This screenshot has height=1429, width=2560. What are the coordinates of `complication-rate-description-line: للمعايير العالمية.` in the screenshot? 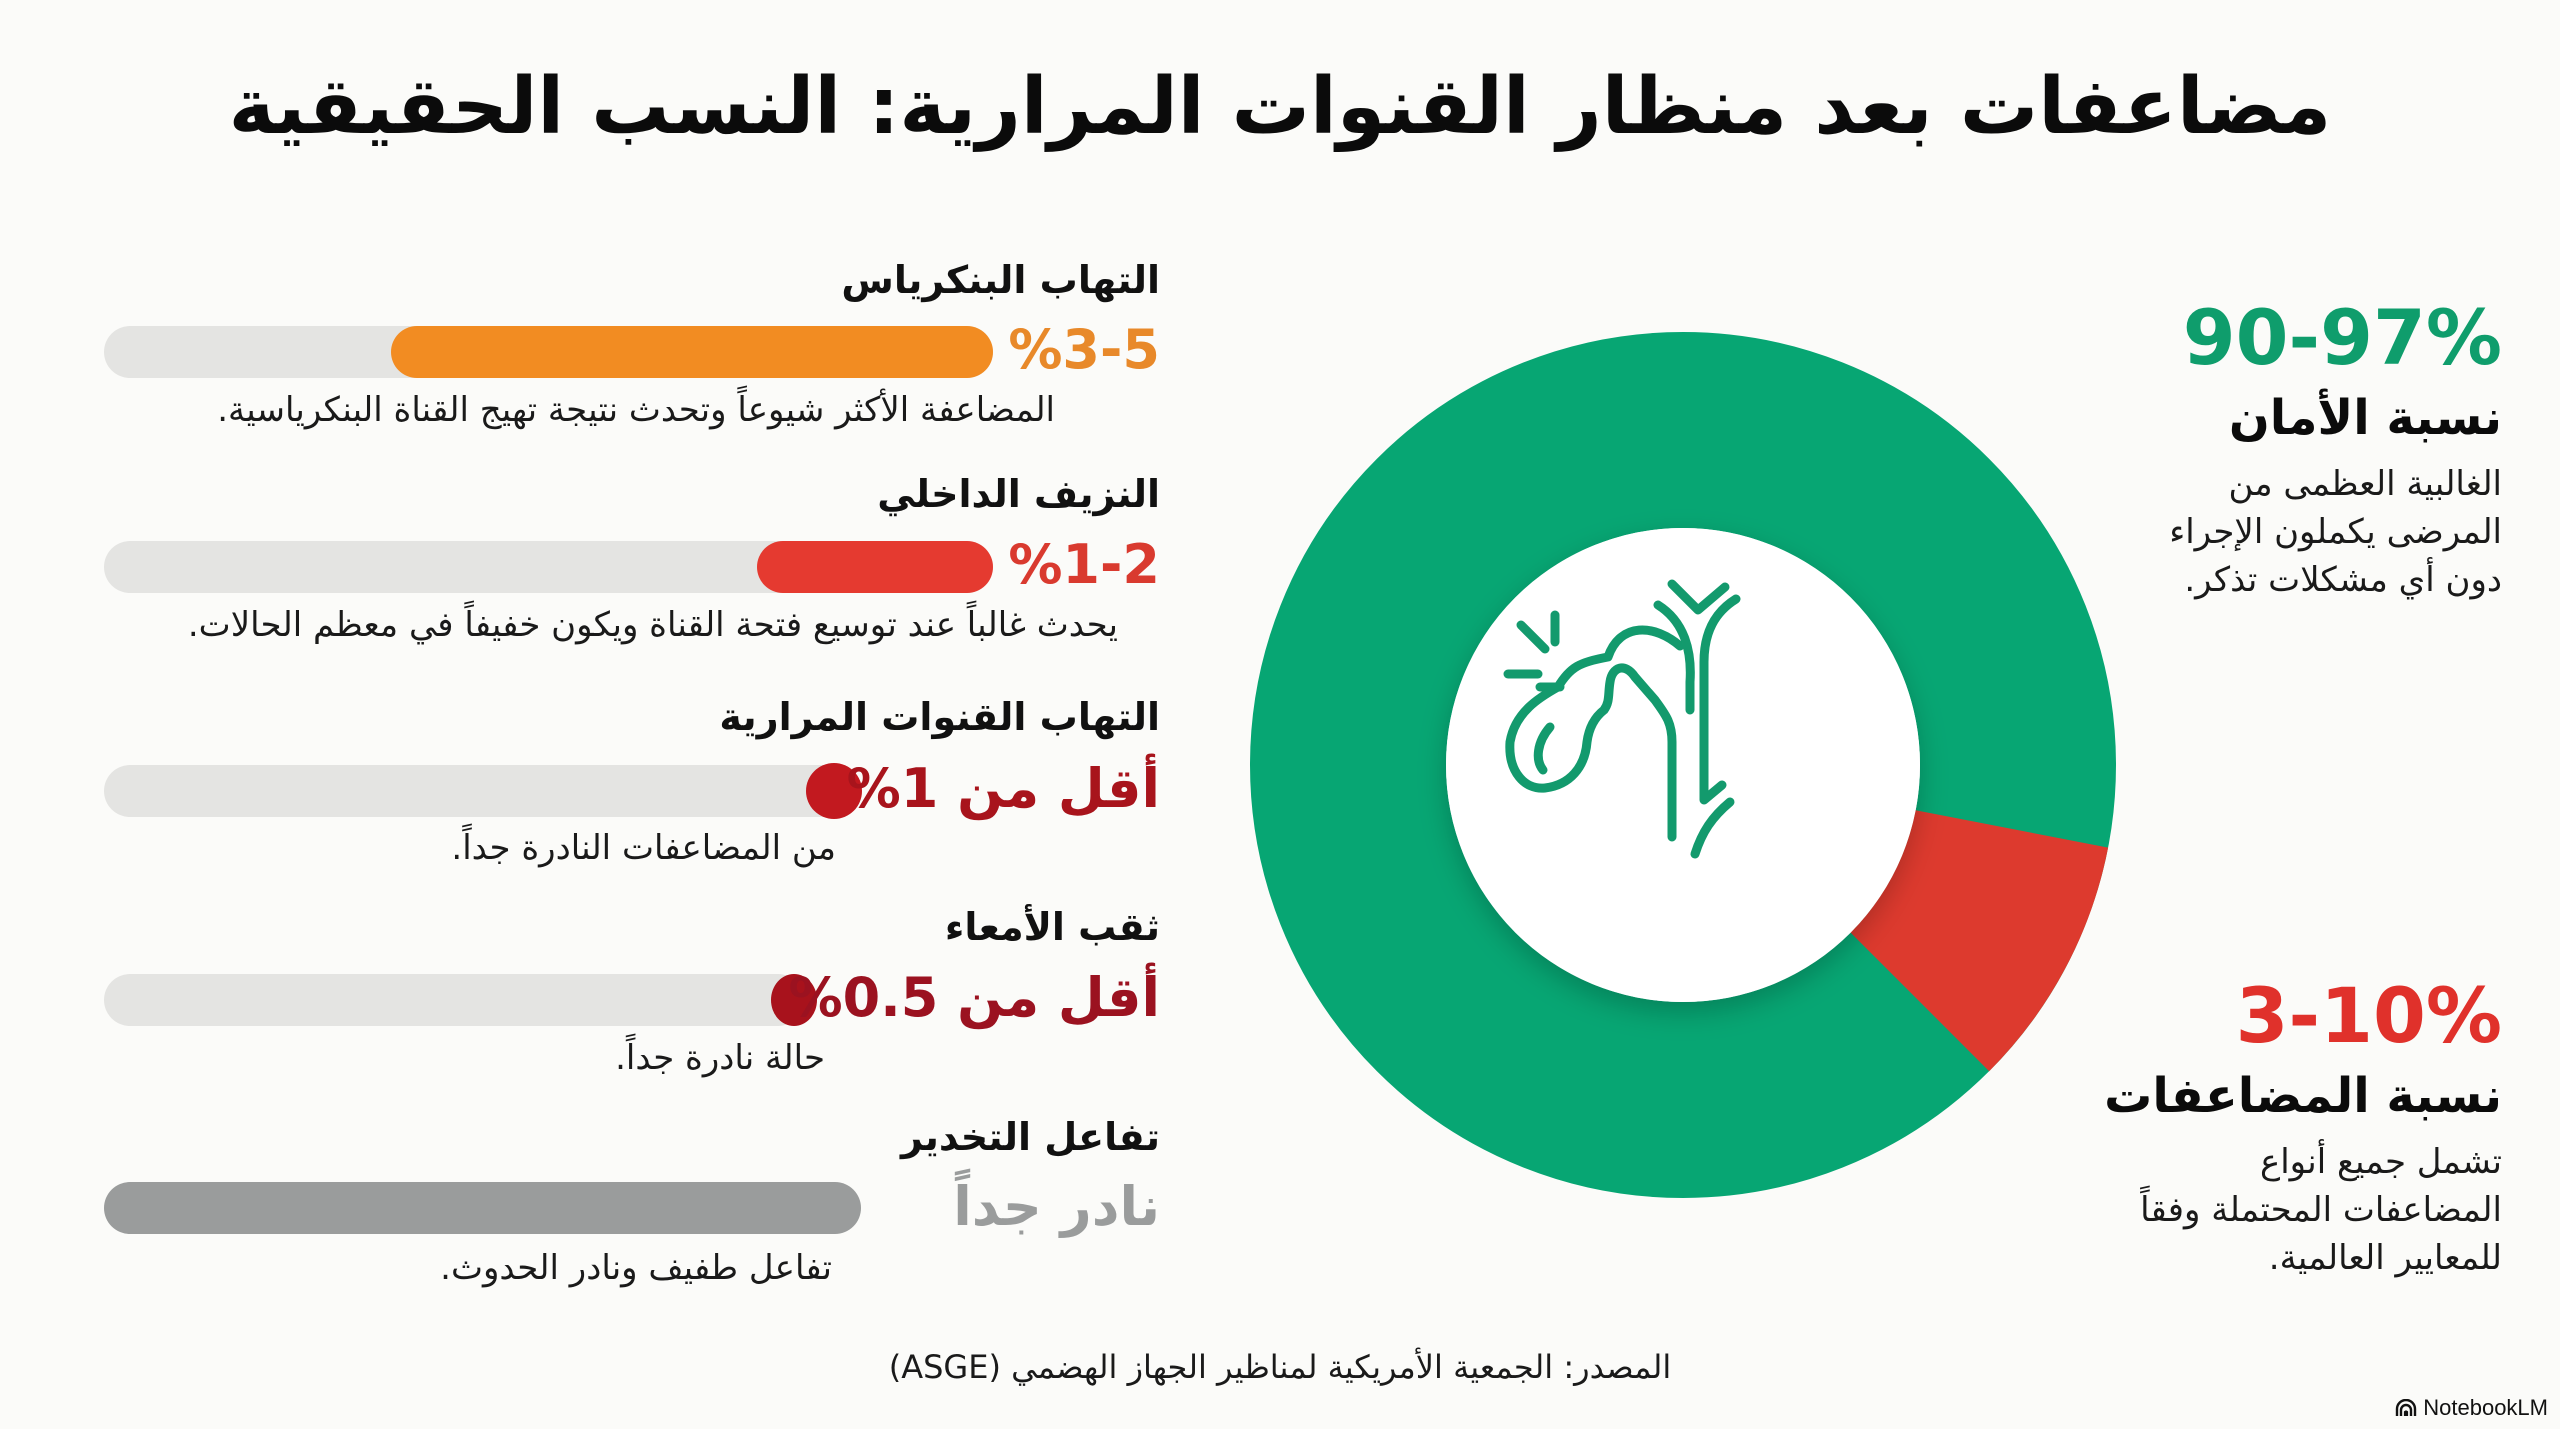 It's located at (2385, 1258).